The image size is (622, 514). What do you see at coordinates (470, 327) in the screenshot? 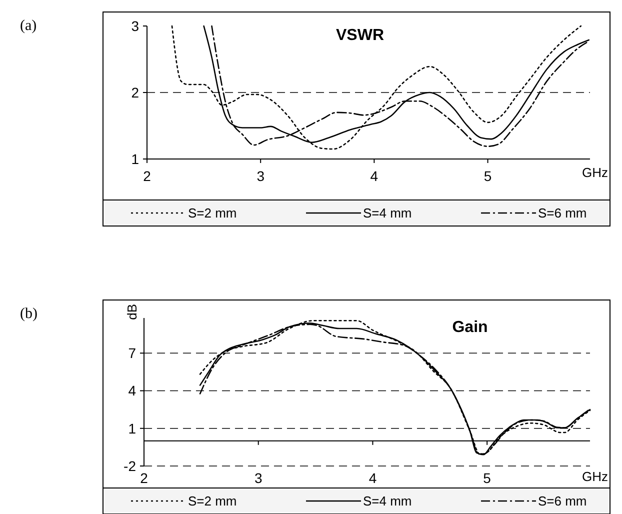
I see `chart-title: Gain` at bounding box center [470, 327].